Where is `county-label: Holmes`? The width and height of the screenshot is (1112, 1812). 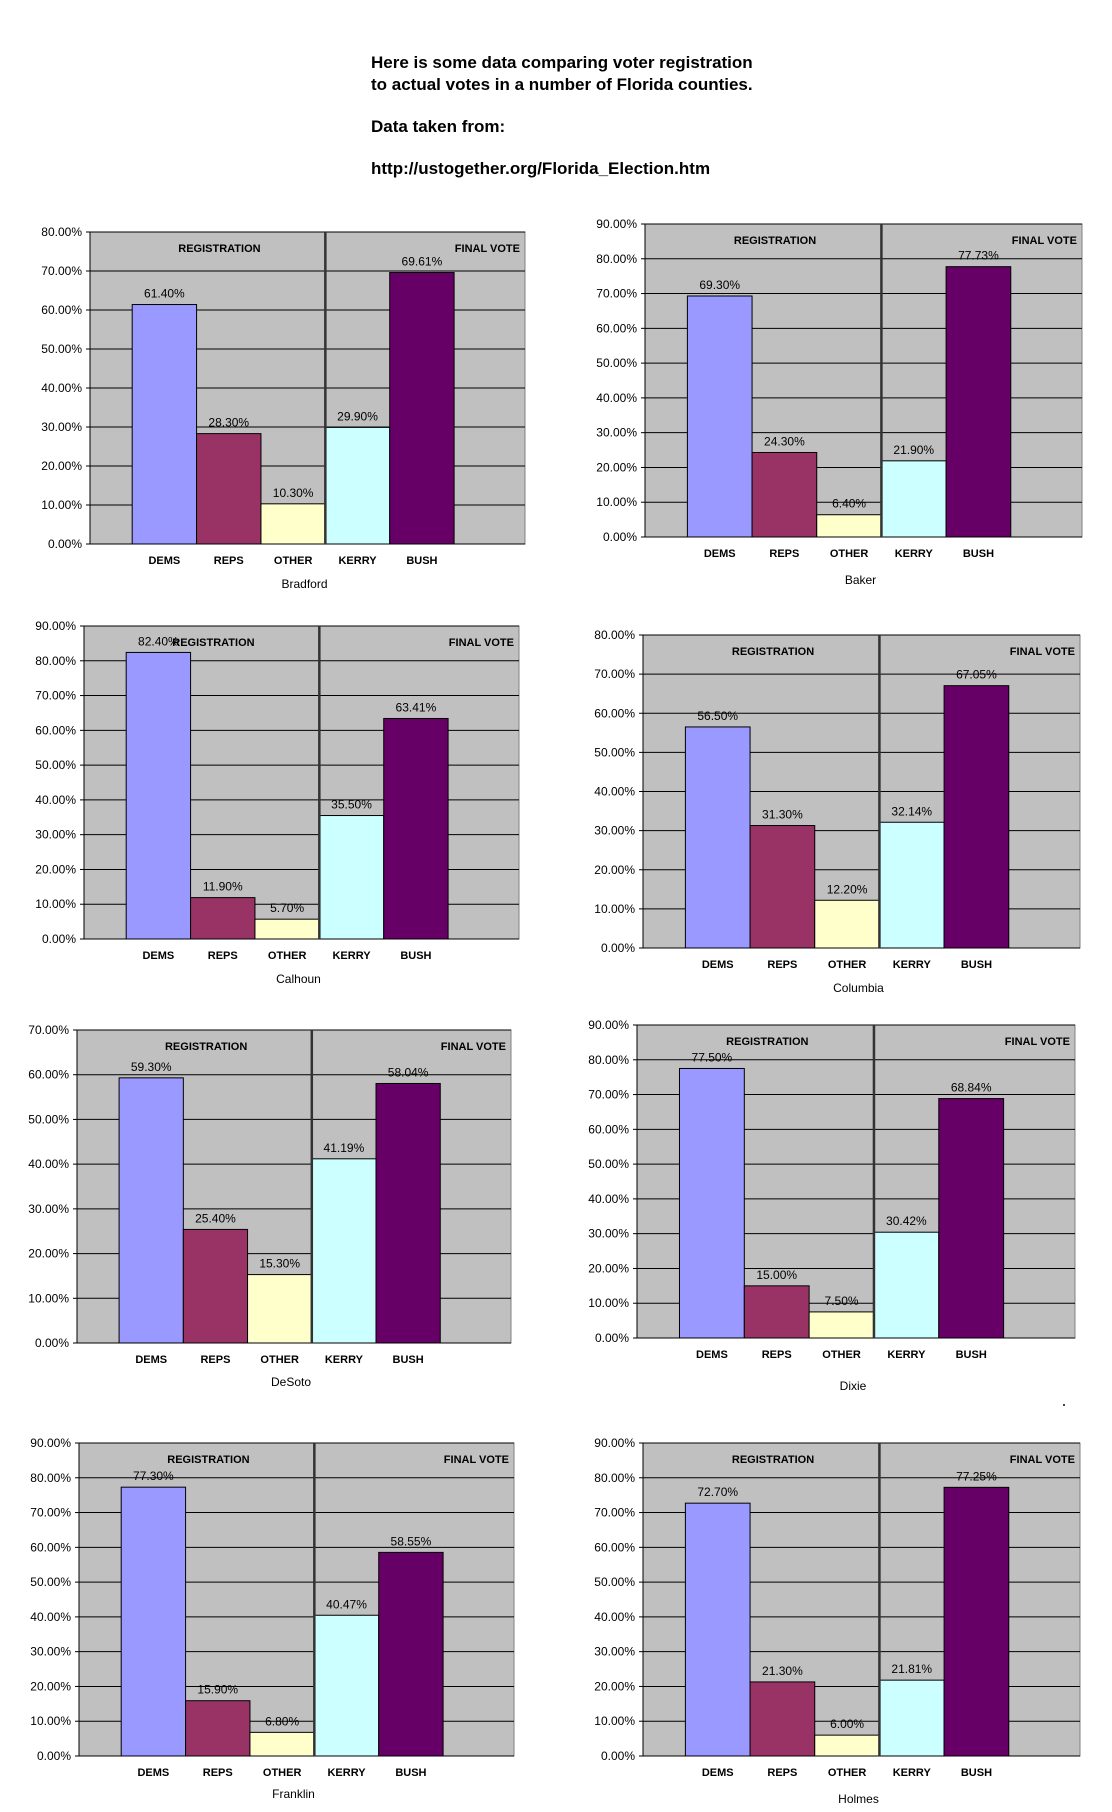
county-label: Holmes is located at coordinates (858, 1799).